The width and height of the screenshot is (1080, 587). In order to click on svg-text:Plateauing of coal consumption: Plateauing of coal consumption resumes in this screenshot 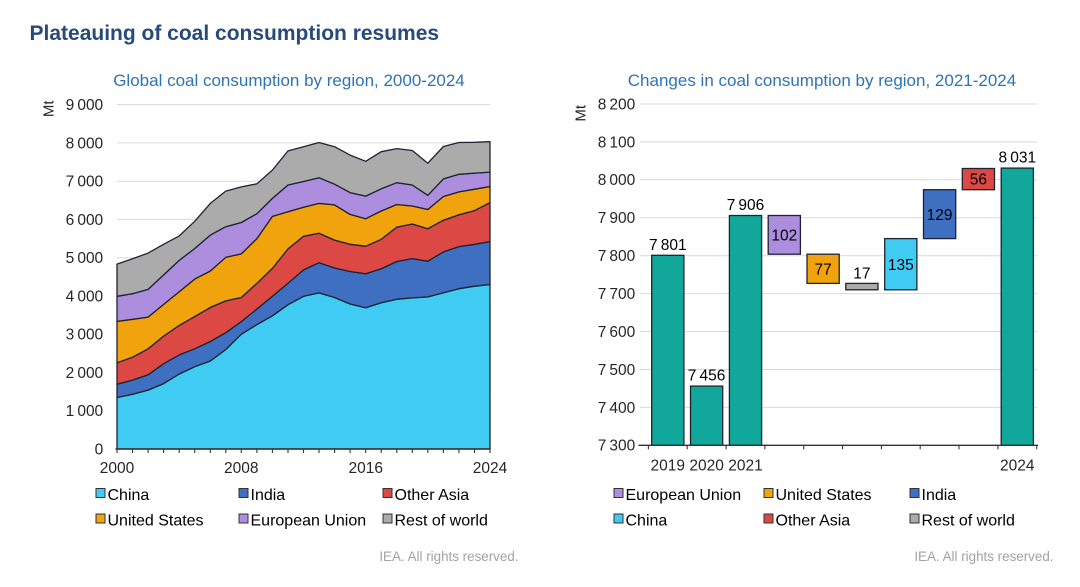, I will do `click(235, 33)`.